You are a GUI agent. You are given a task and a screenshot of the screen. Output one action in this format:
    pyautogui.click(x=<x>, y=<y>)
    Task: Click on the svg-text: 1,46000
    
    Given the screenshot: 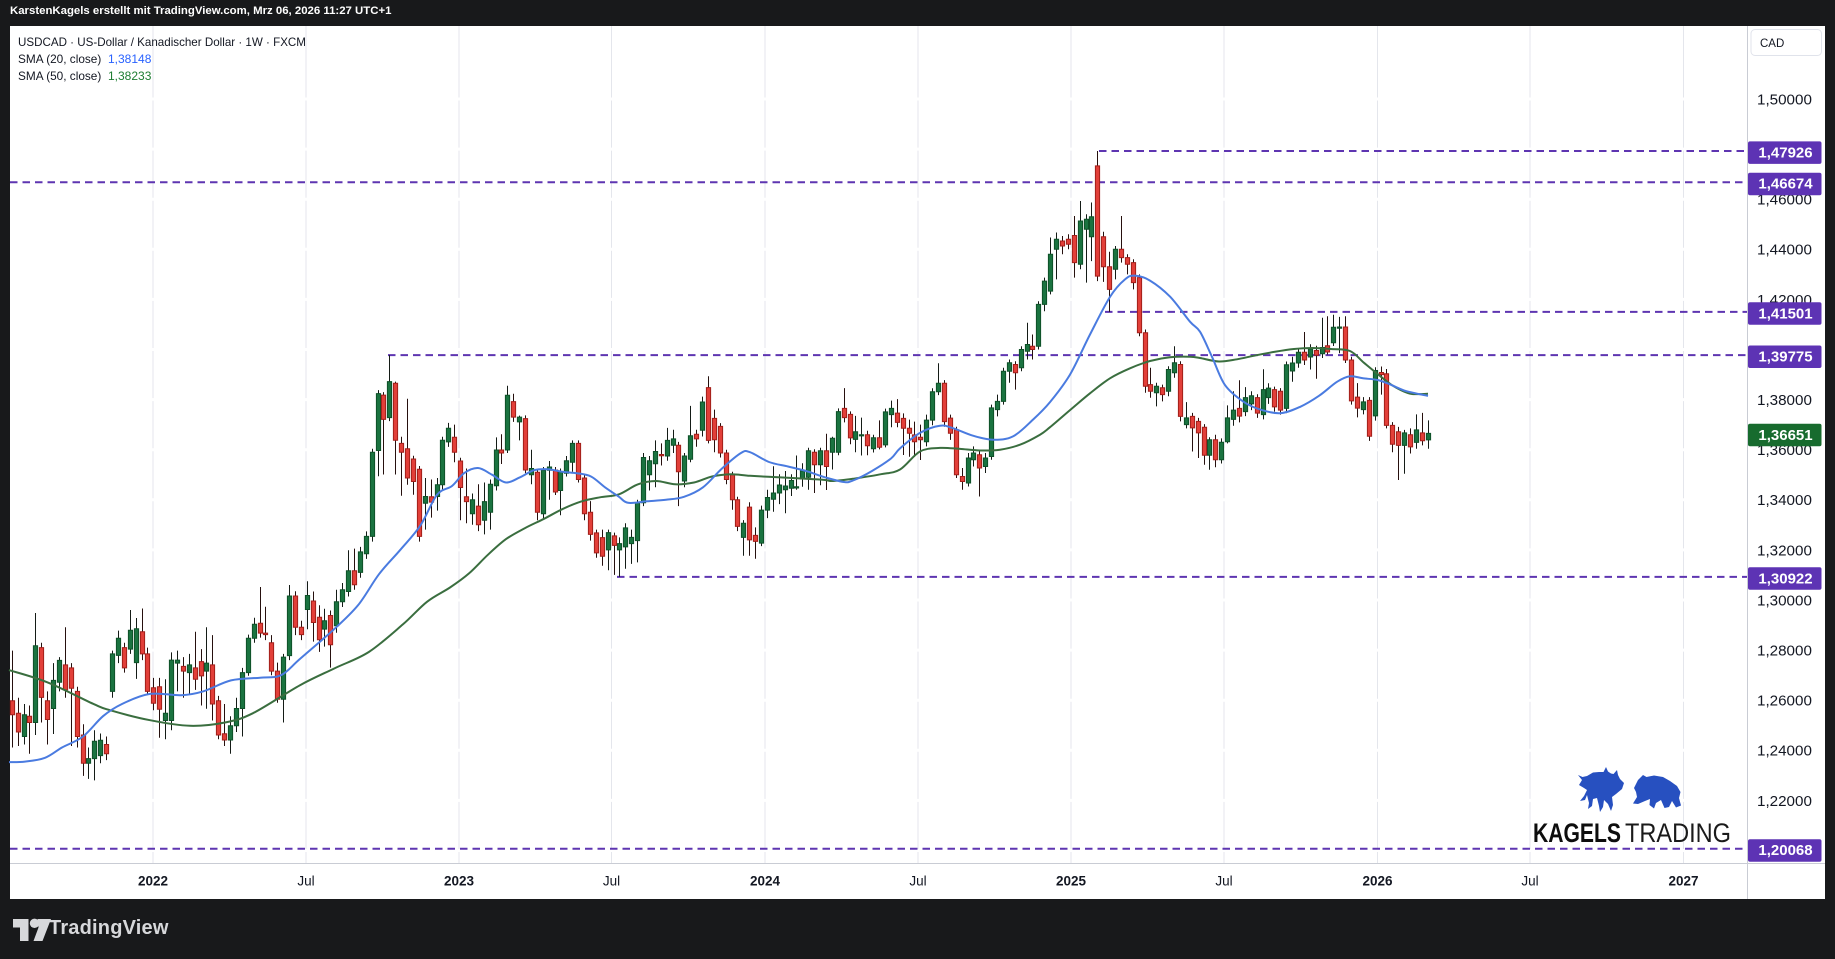 What is the action you would take?
    pyautogui.click(x=1784, y=200)
    